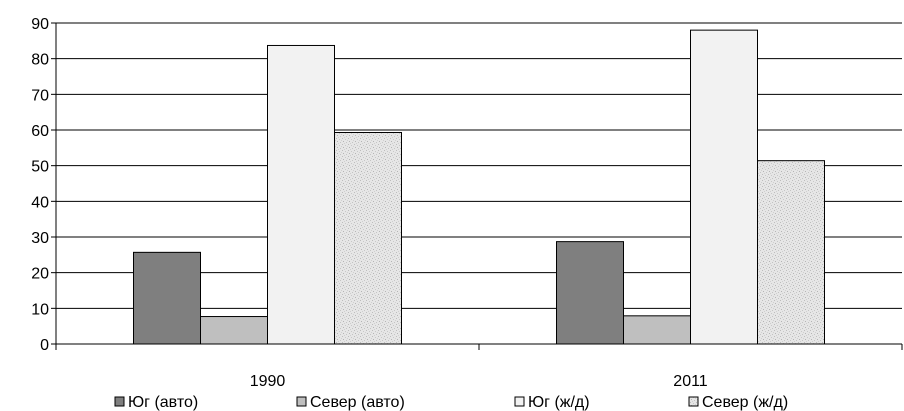 This screenshot has height=411, width=904. What do you see at coordinates (163, 402) in the screenshot?
I see `legend-label: Юг (авто)` at bounding box center [163, 402].